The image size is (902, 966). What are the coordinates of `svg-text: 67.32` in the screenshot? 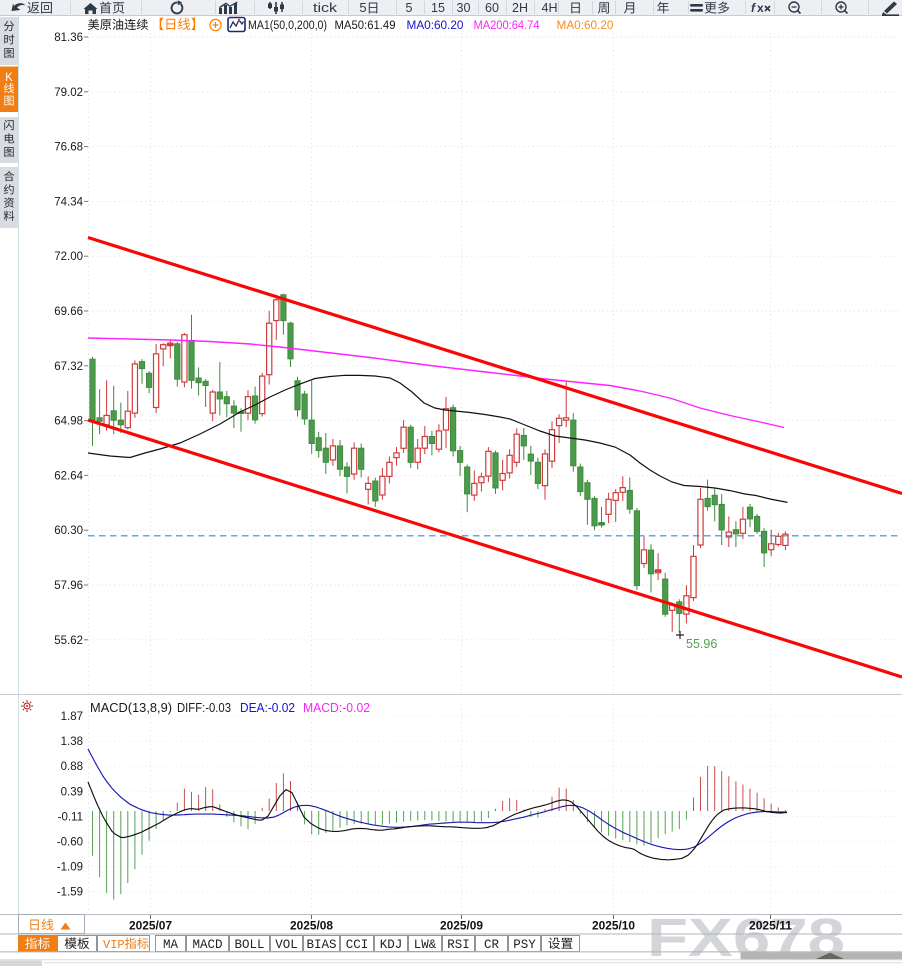 It's located at (68, 367).